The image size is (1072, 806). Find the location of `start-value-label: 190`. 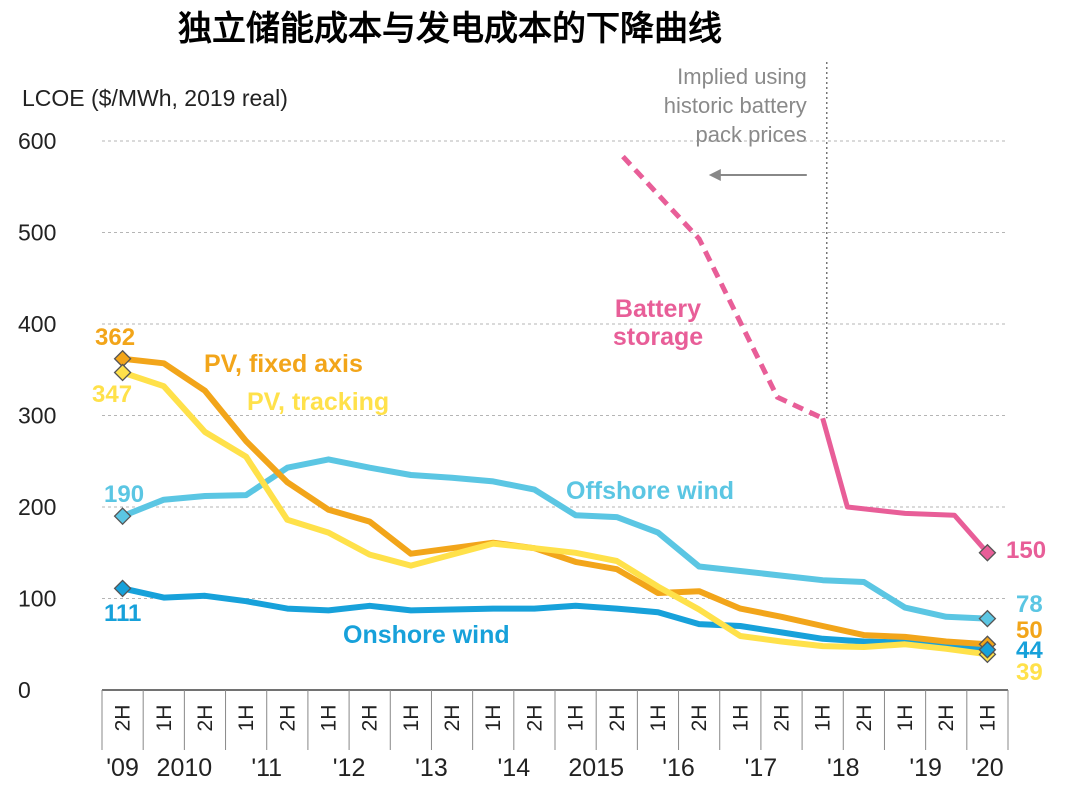

start-value-label: 190 is located at coordinates (124, 494).